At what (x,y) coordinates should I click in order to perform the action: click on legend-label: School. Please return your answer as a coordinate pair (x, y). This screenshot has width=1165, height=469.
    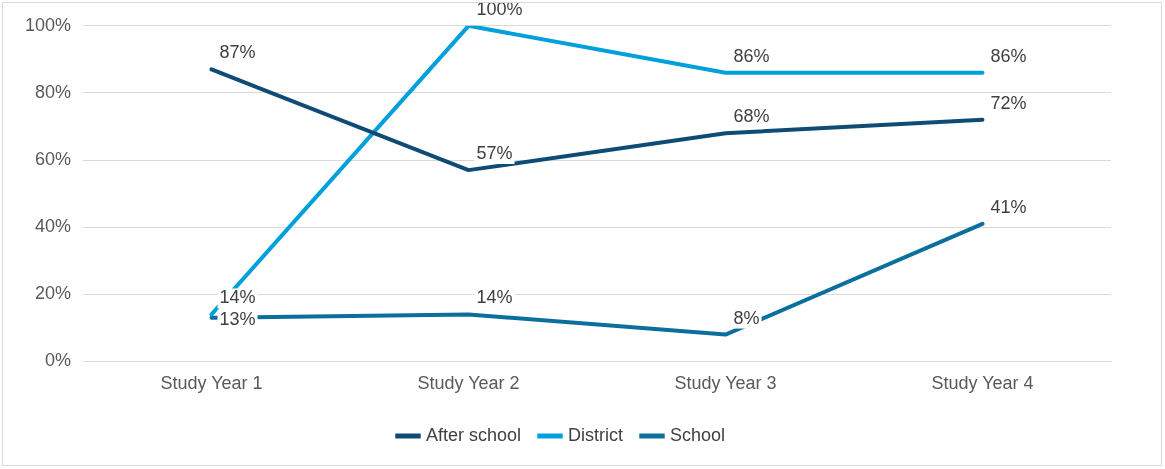
    Looking at the image, I should click on (698, 434).